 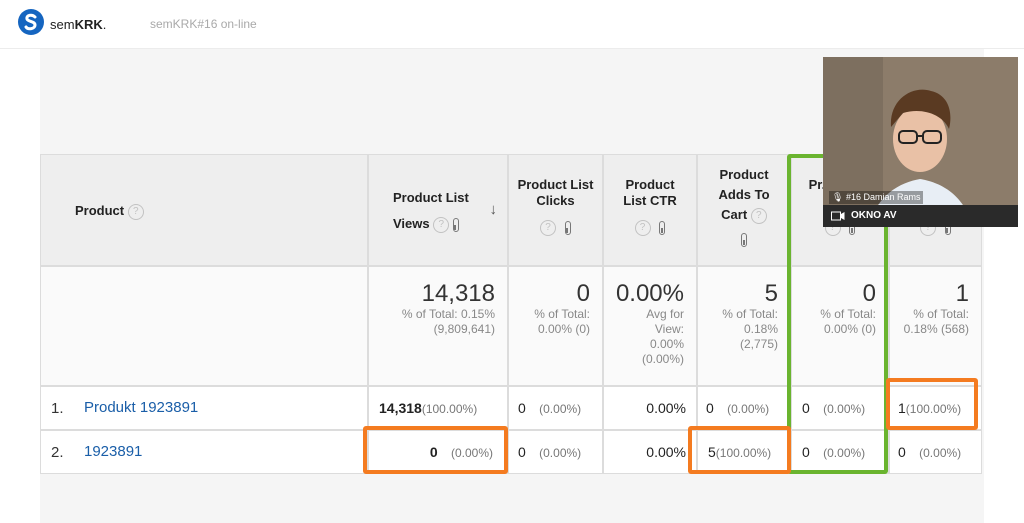 I want to click on participant-name-tag: 🎙 #16 Damian Rams, so click(x=876, y=197).